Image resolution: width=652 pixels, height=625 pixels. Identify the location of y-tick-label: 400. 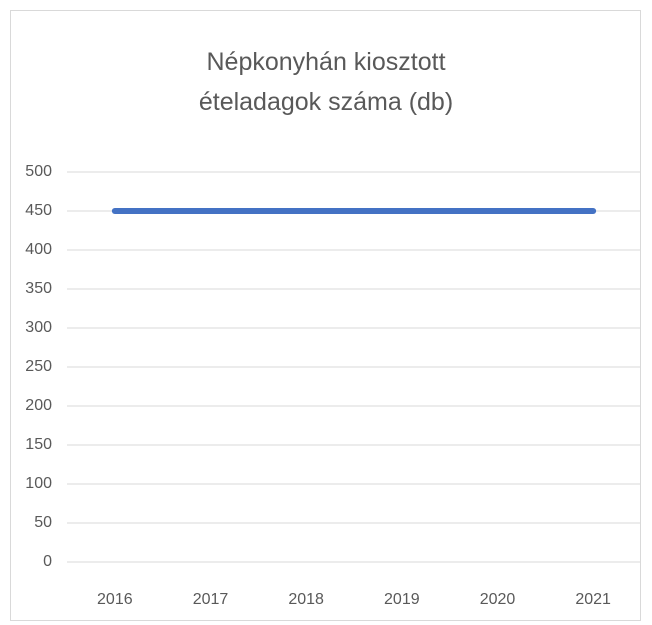
(38, 249).